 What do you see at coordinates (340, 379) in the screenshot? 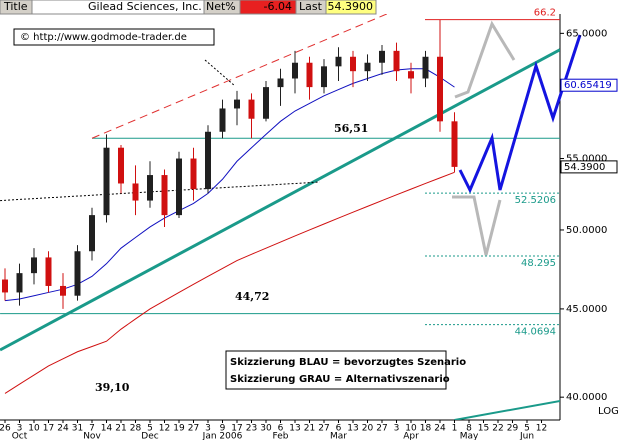
I see `legend-text: Skizzierung GRAU = Alternativszenario` at bounding box center [340, 379].